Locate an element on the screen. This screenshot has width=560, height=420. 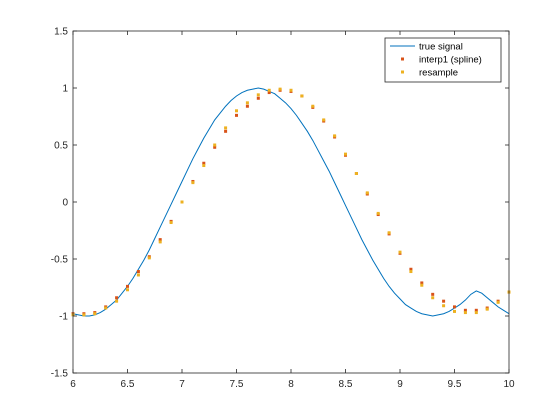
x-tick-label: 6 is located at coordinates (73, 384).